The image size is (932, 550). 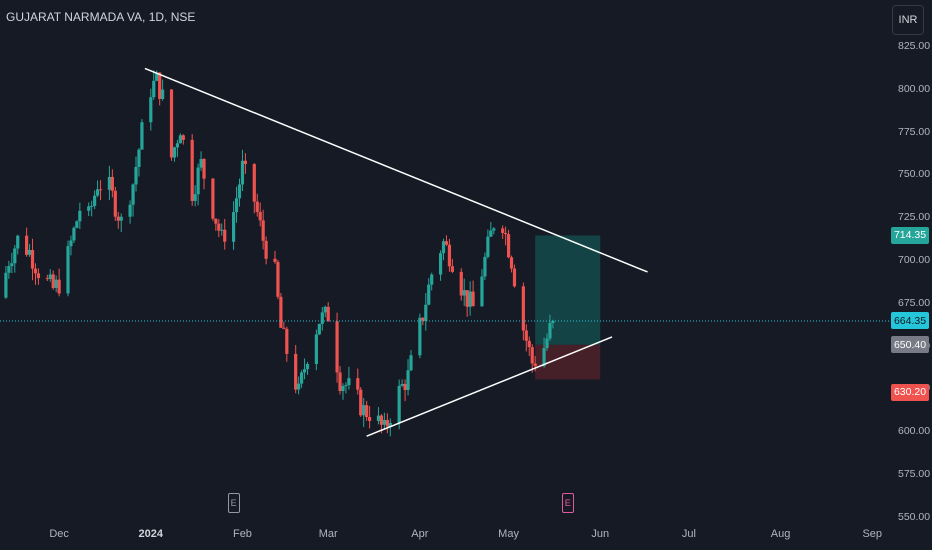 What do you see at coordinates (489, 386) in the screenshot?
I see `support-trendline` at bounding box center [489, 386].